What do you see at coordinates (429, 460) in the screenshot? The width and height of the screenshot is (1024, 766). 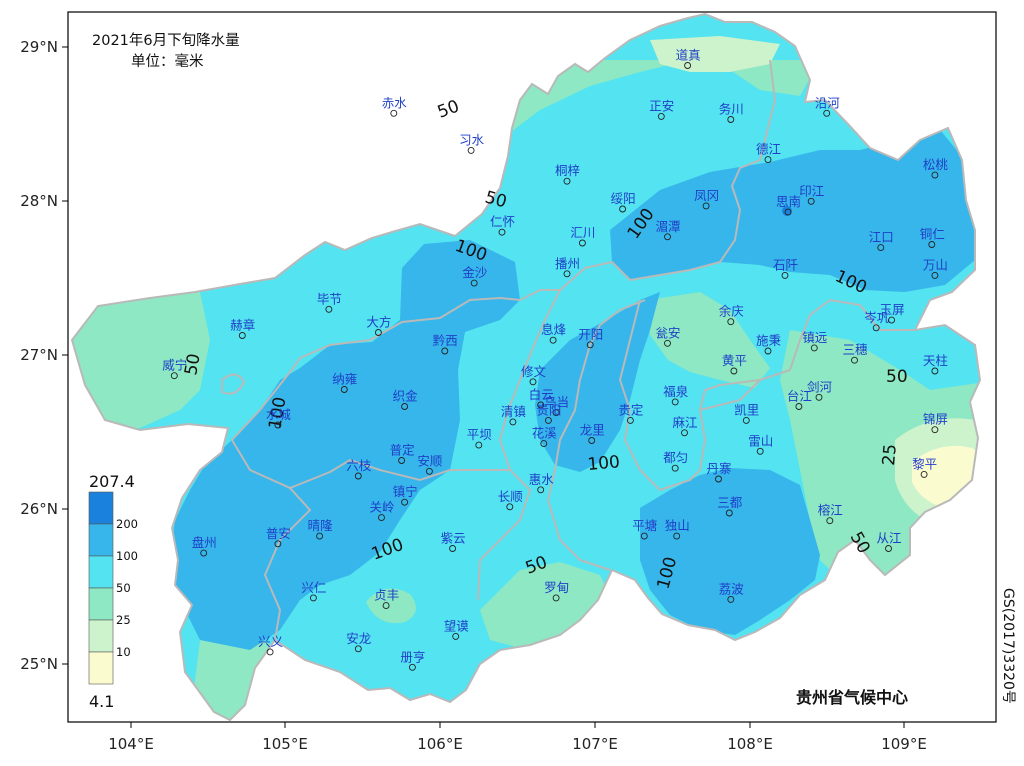 I see `station-label: 安顺` at bounding box center [429, 460].